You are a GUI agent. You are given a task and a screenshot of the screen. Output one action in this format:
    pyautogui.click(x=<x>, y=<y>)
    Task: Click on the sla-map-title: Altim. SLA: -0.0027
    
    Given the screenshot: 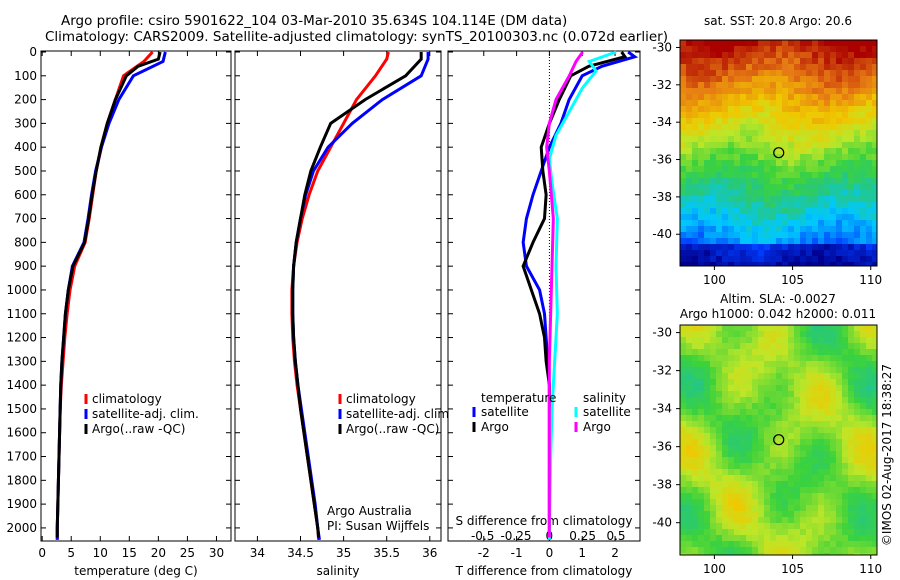 What is the action you would take?
    pyautogui.click(x=778, y=299)
    